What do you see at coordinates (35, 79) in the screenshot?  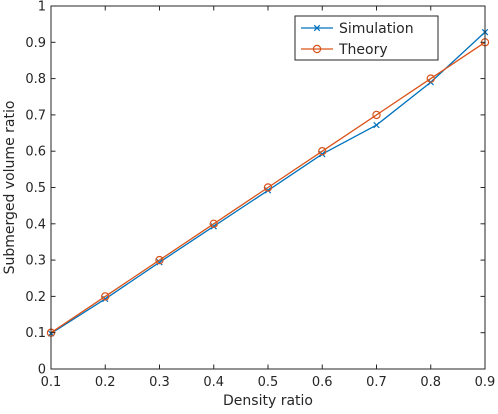 I see `y-tick-label: 0.8` at bounding box center [35, 79].